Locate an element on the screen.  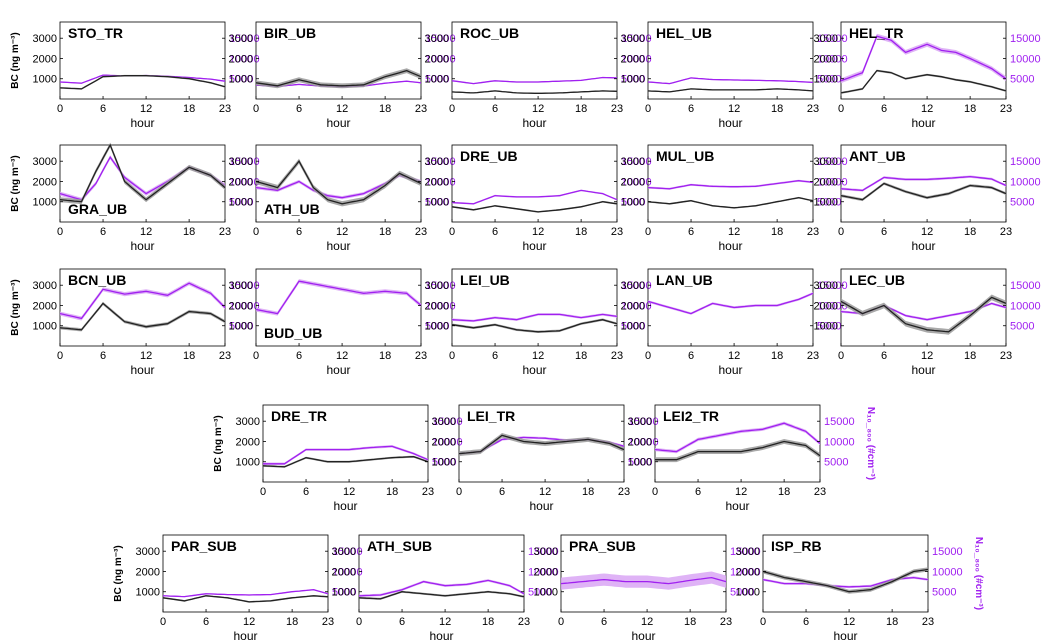
left-axis-title: BC (ng m⁻³) is located at coordinates (15, 307).